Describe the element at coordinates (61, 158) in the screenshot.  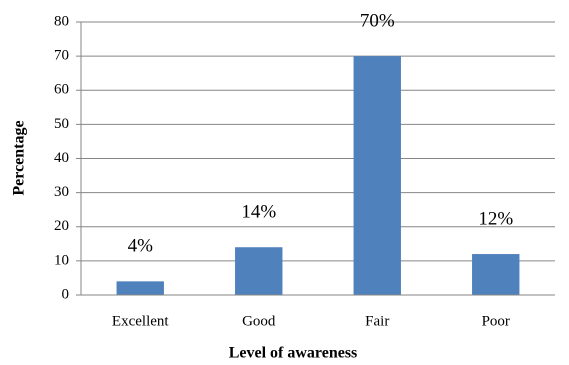
I see `y-tick-label: 40` at that location.